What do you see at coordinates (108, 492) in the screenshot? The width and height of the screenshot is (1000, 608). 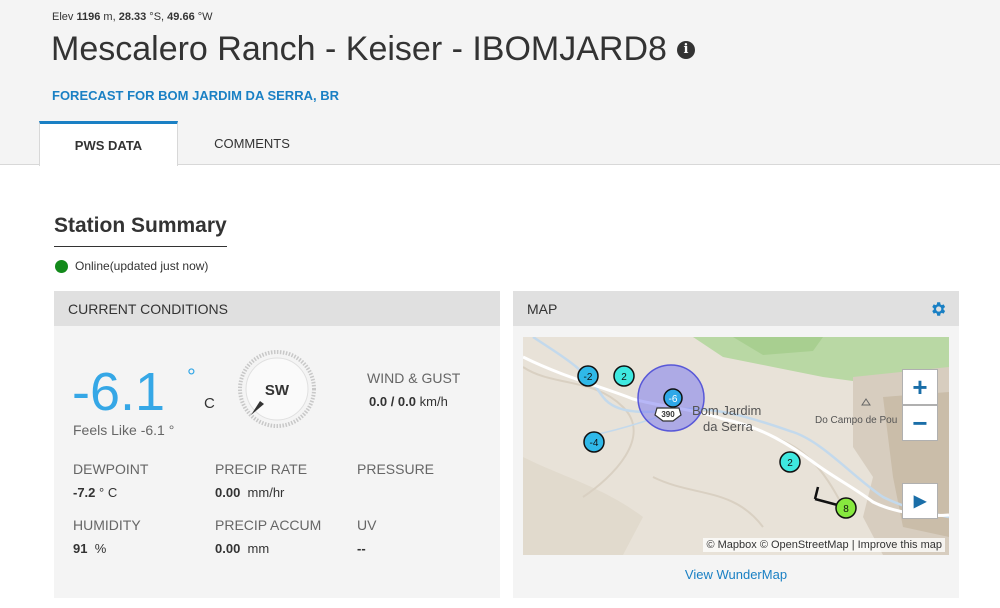 I see `dewpoint-unit: ° C` at bounding box center [108, 492].